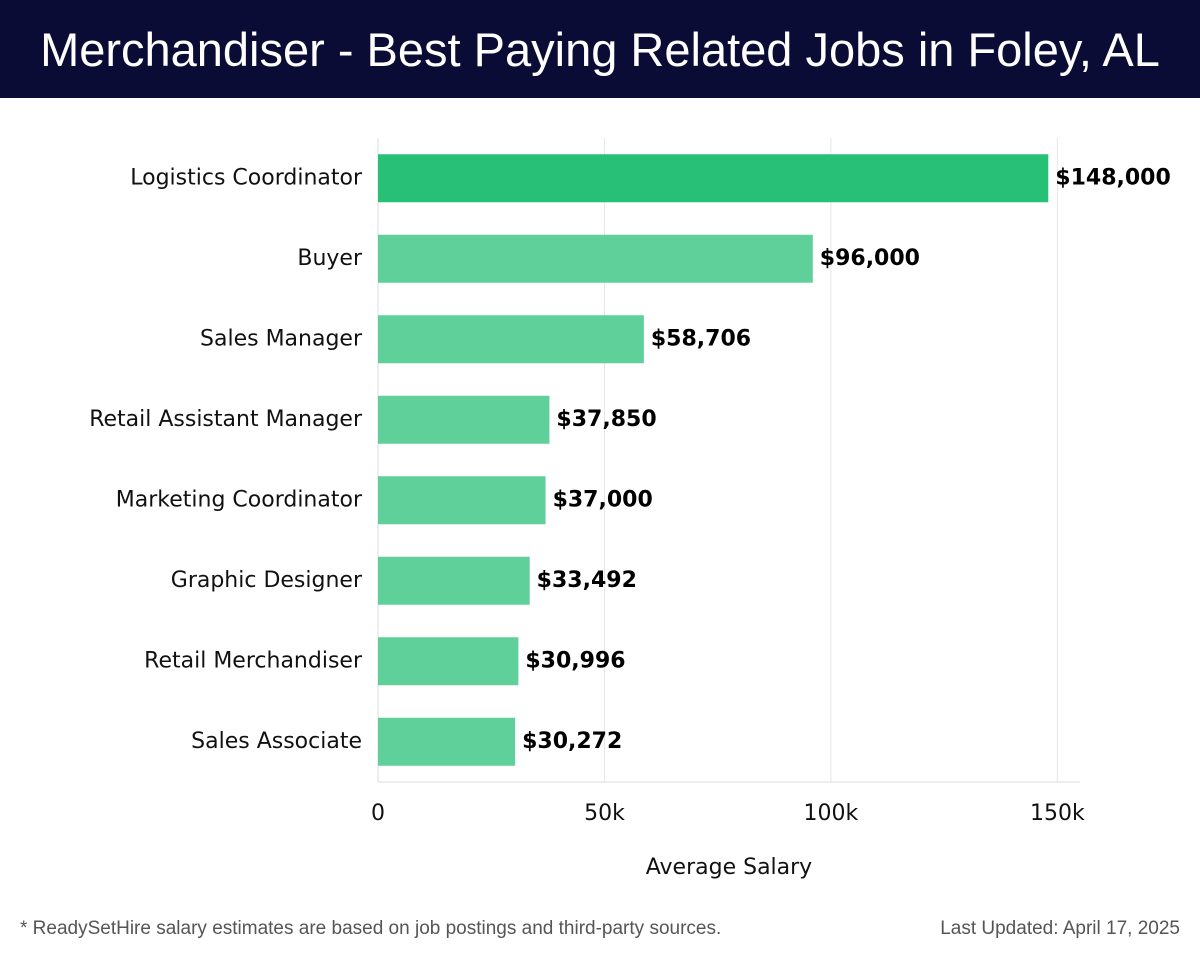  What do you see at coordinates (276, 741) in the screenshot?
I see `category-label: Sales Associate` at bounding box center [276, 741].